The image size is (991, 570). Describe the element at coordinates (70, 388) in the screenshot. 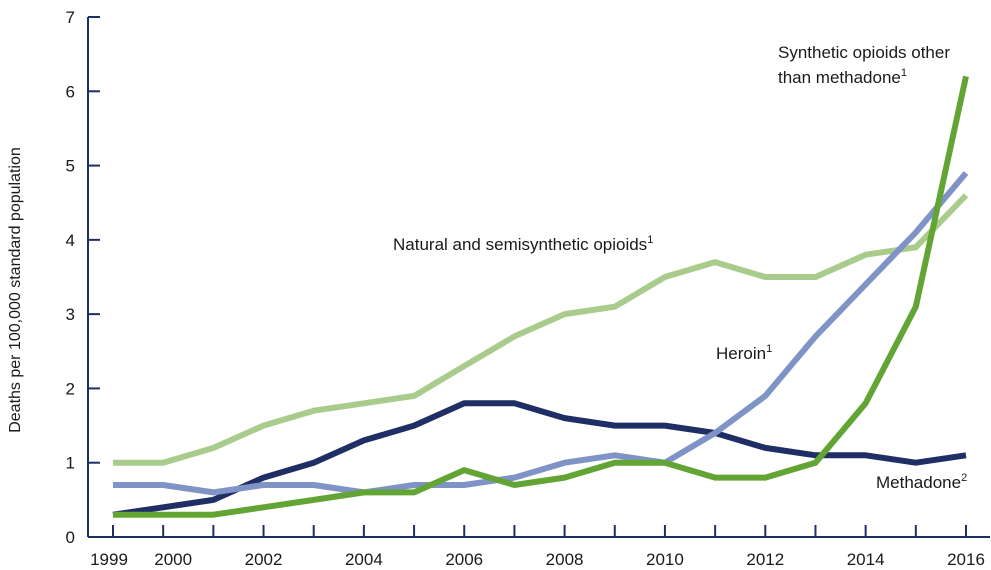

I see `y-tick-label: 2` at that location.